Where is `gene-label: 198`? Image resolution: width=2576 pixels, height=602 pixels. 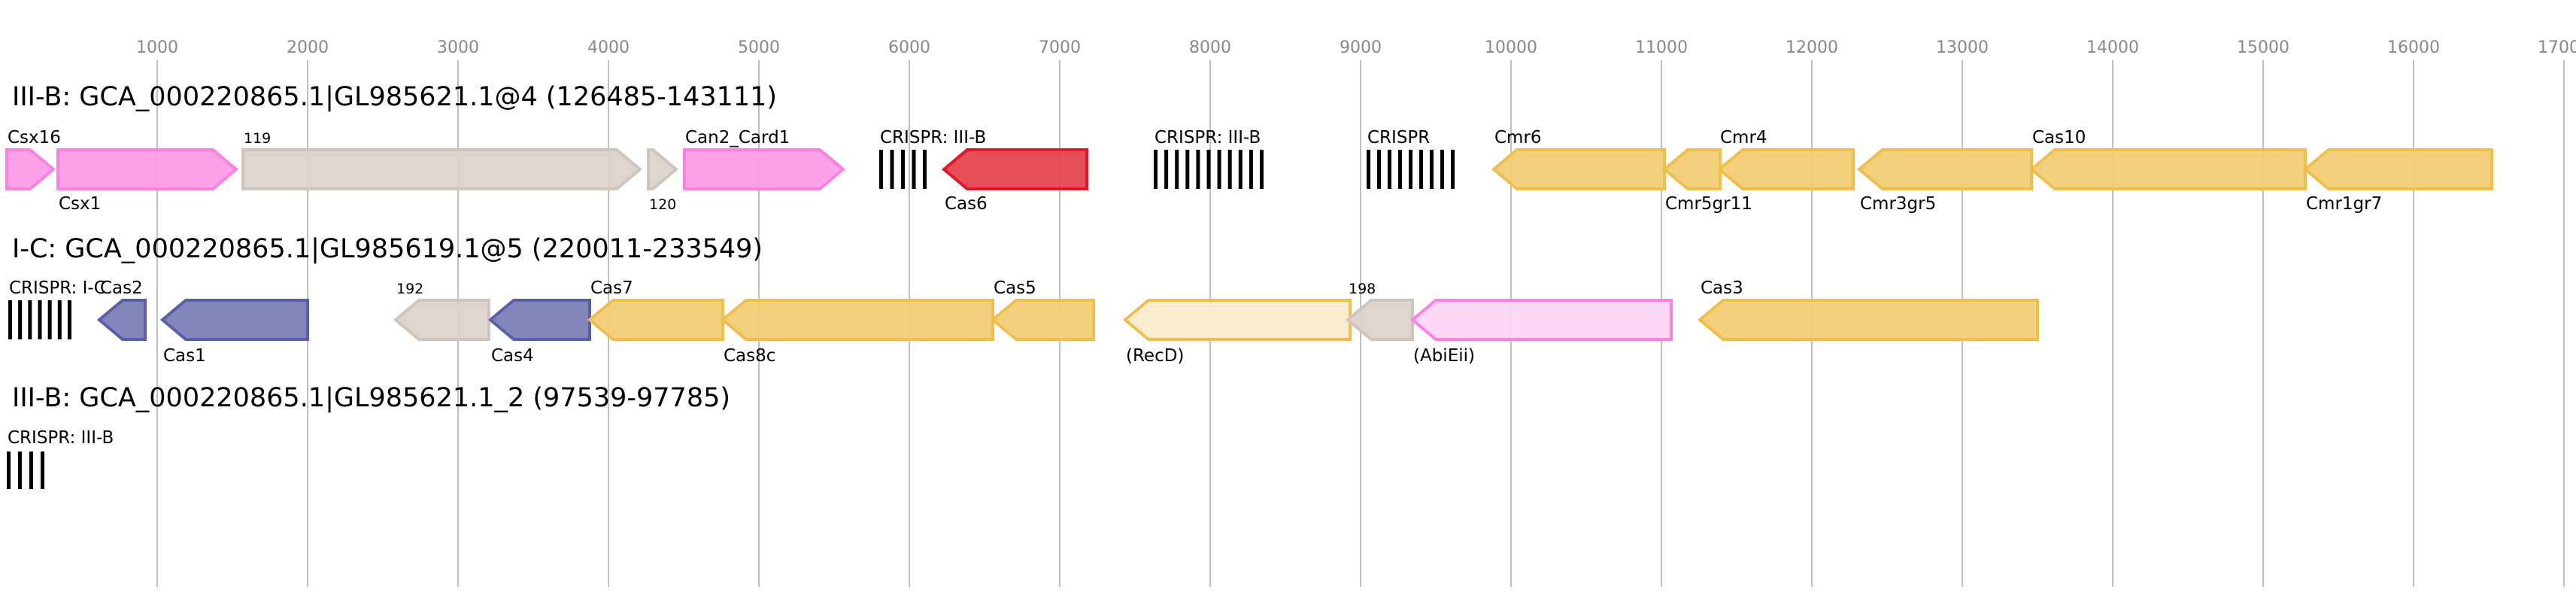 gene-label: 198 is located at coordinates (1362, 289).